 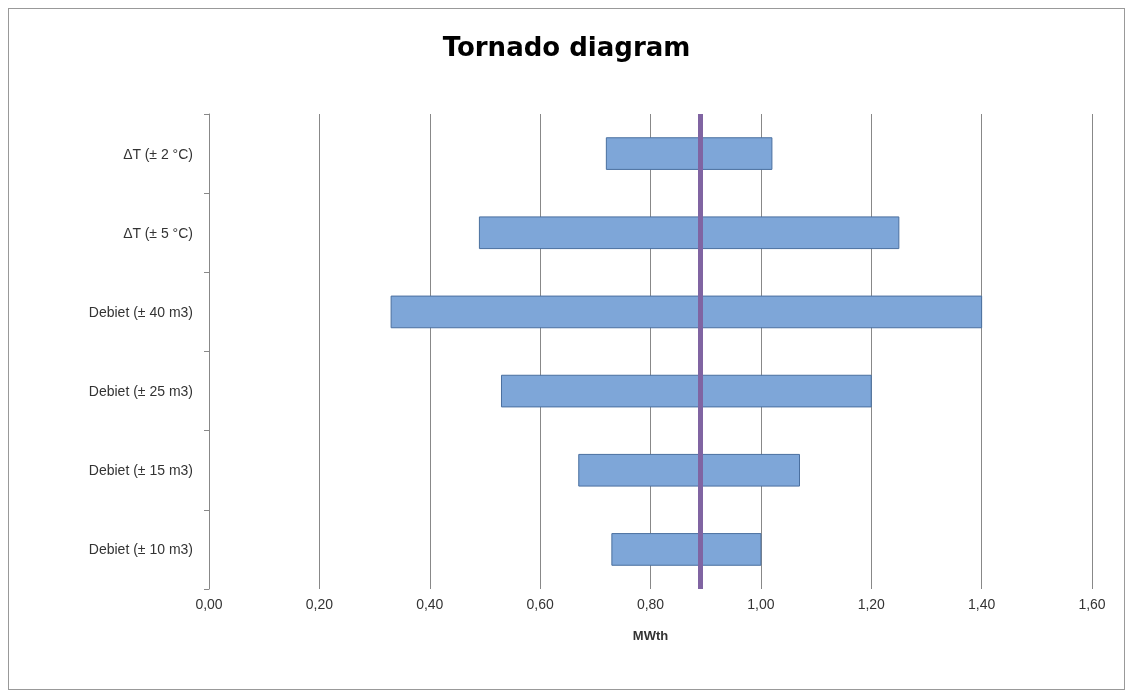 I want to click on x-tick-label: 0,80, so click(x=650, y=604).